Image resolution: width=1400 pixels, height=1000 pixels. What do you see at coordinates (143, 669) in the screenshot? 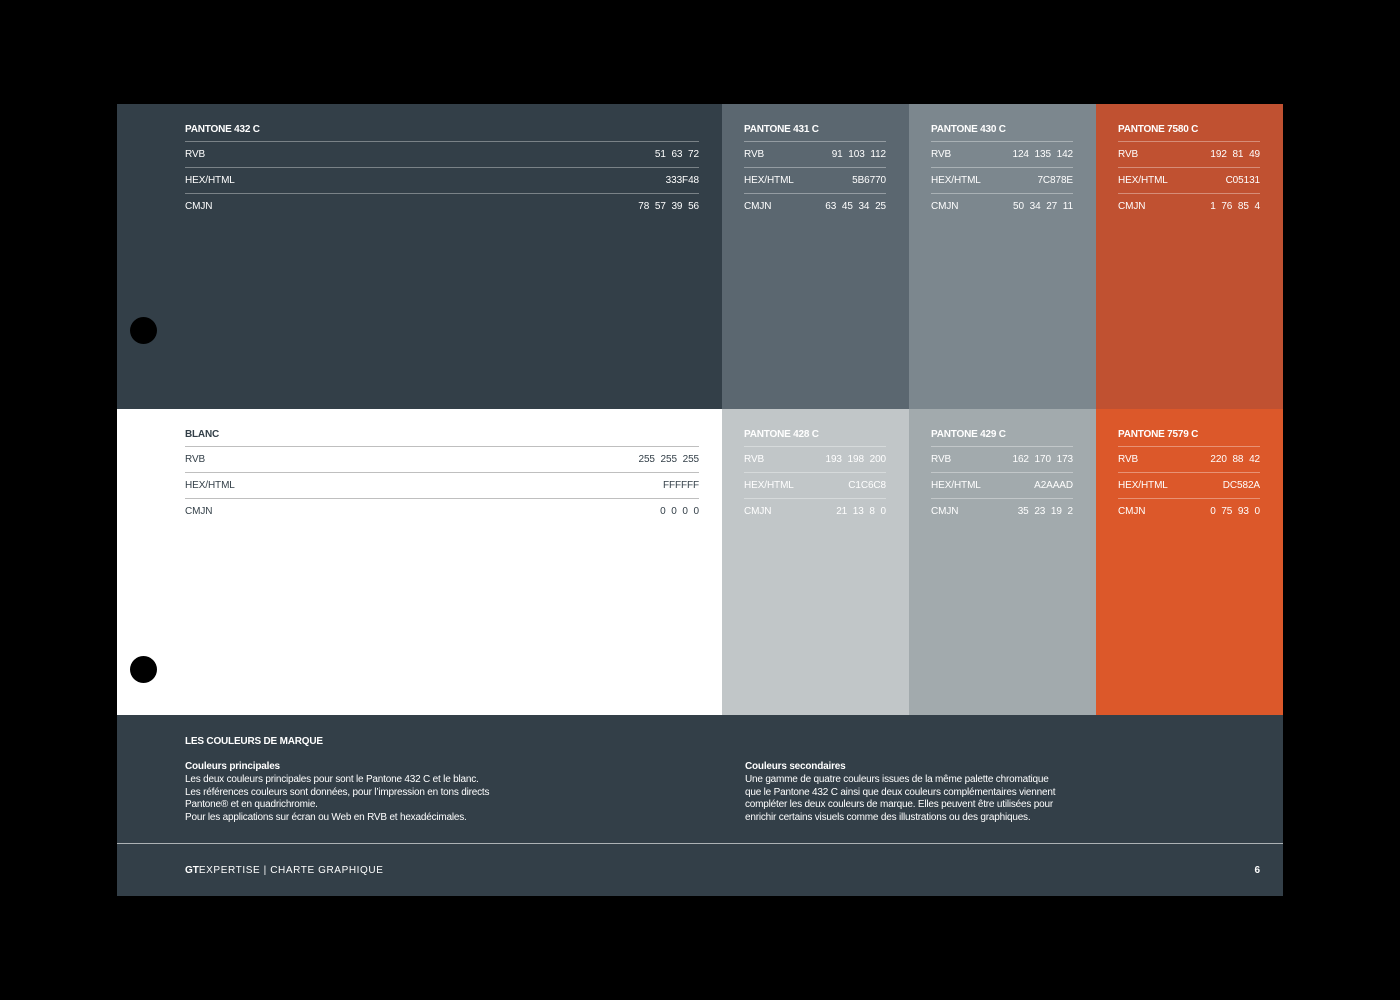
I see `binder-hole-bottom` at bounding box center [143, 669].